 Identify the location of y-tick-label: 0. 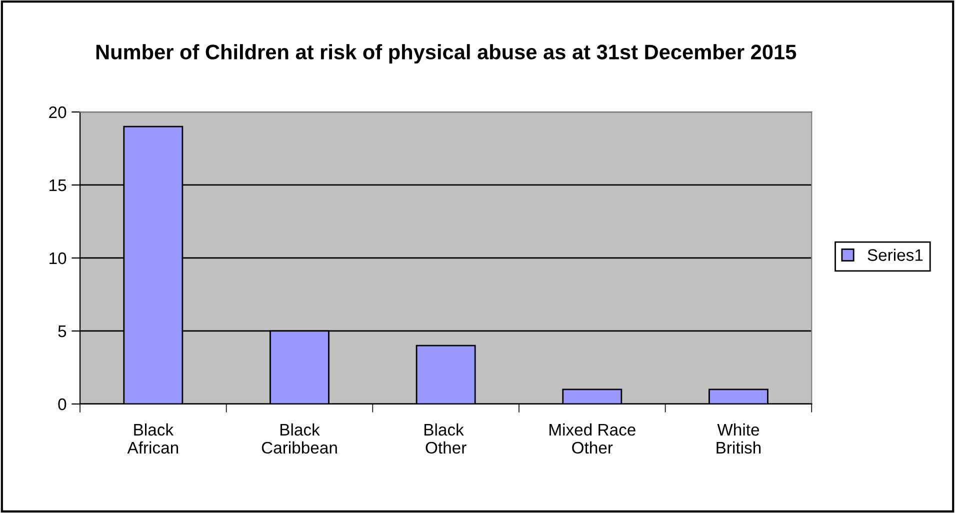
(62, 404).